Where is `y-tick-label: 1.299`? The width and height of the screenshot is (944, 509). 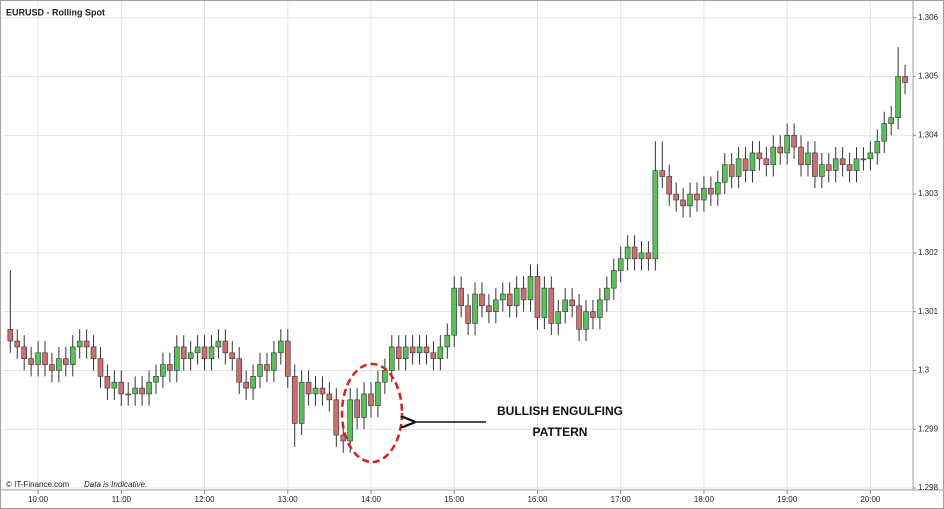 y-tick-label: 1.299 is located at coordinates (928, 428).